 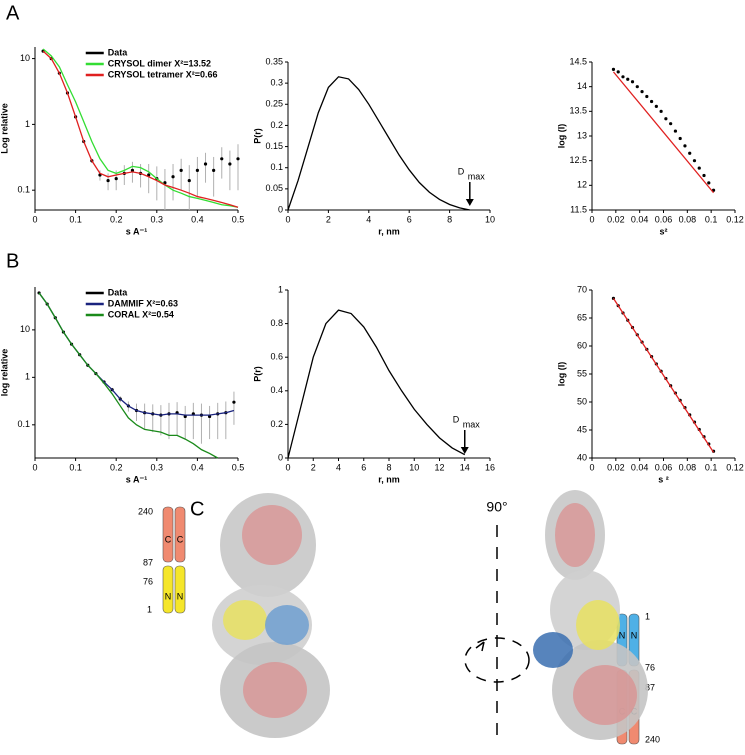 I want to click on y-tick-label: 12, so click(x=582, y=185).